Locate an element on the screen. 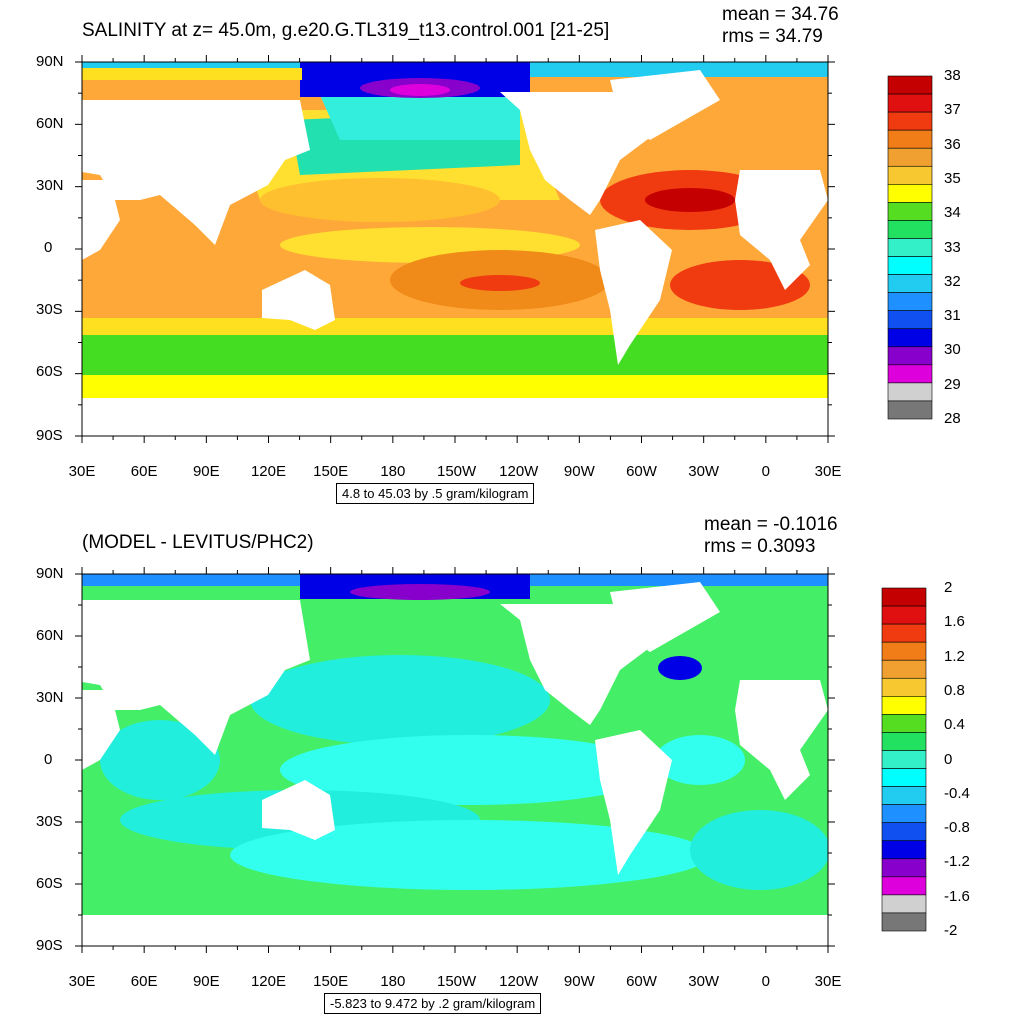  panel1-lon-label: 150W is located at coordinates (457, 471).